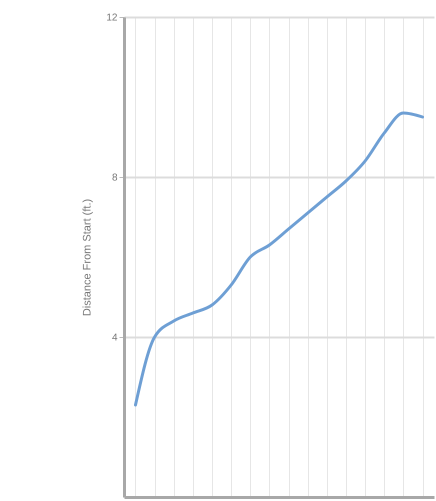 The width and height of the screenshot is (436, 501). I want to click on y-tick-label: 12, so click(112, 18).